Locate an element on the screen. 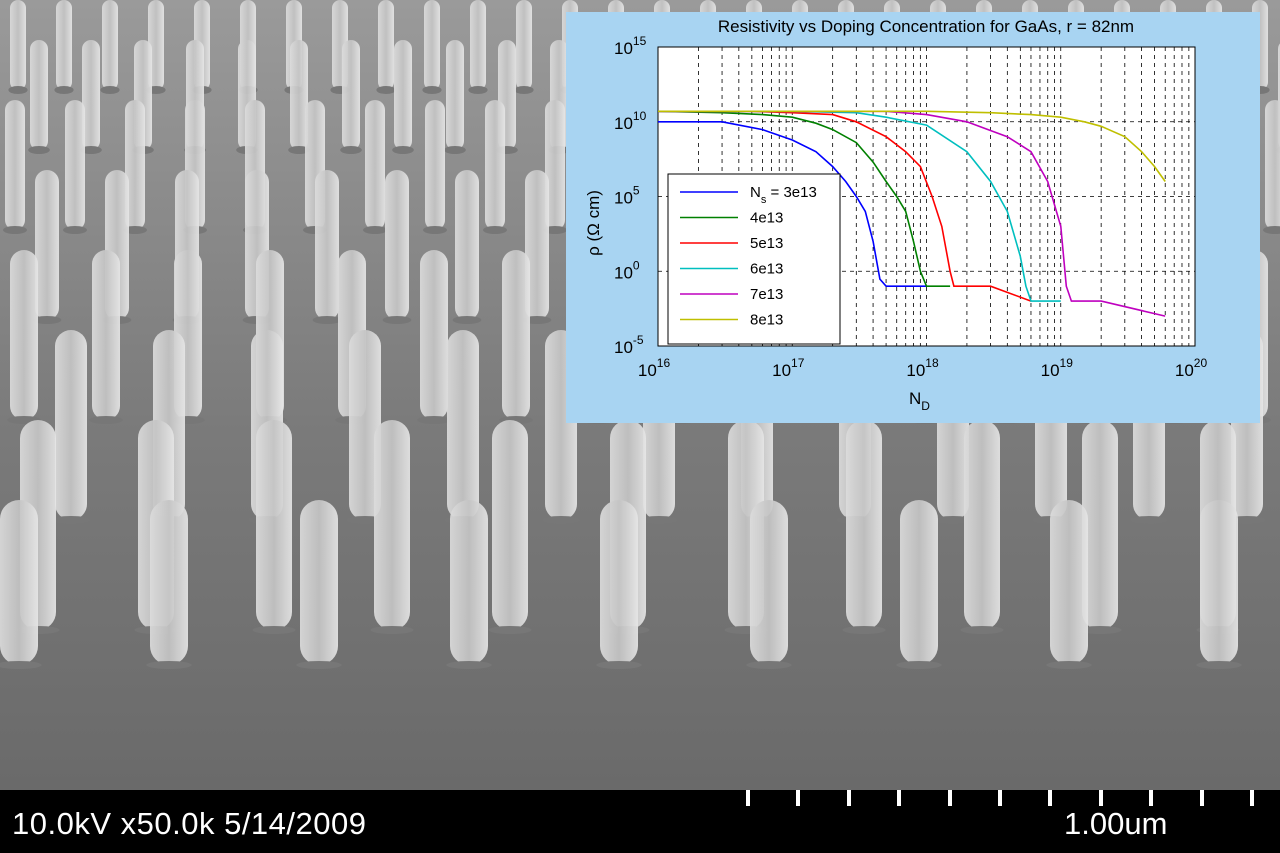 The width and height of the screenshot is (1280, 853). y-axis-label: ρ (Ω cm) is located at coordinates (593, 223).